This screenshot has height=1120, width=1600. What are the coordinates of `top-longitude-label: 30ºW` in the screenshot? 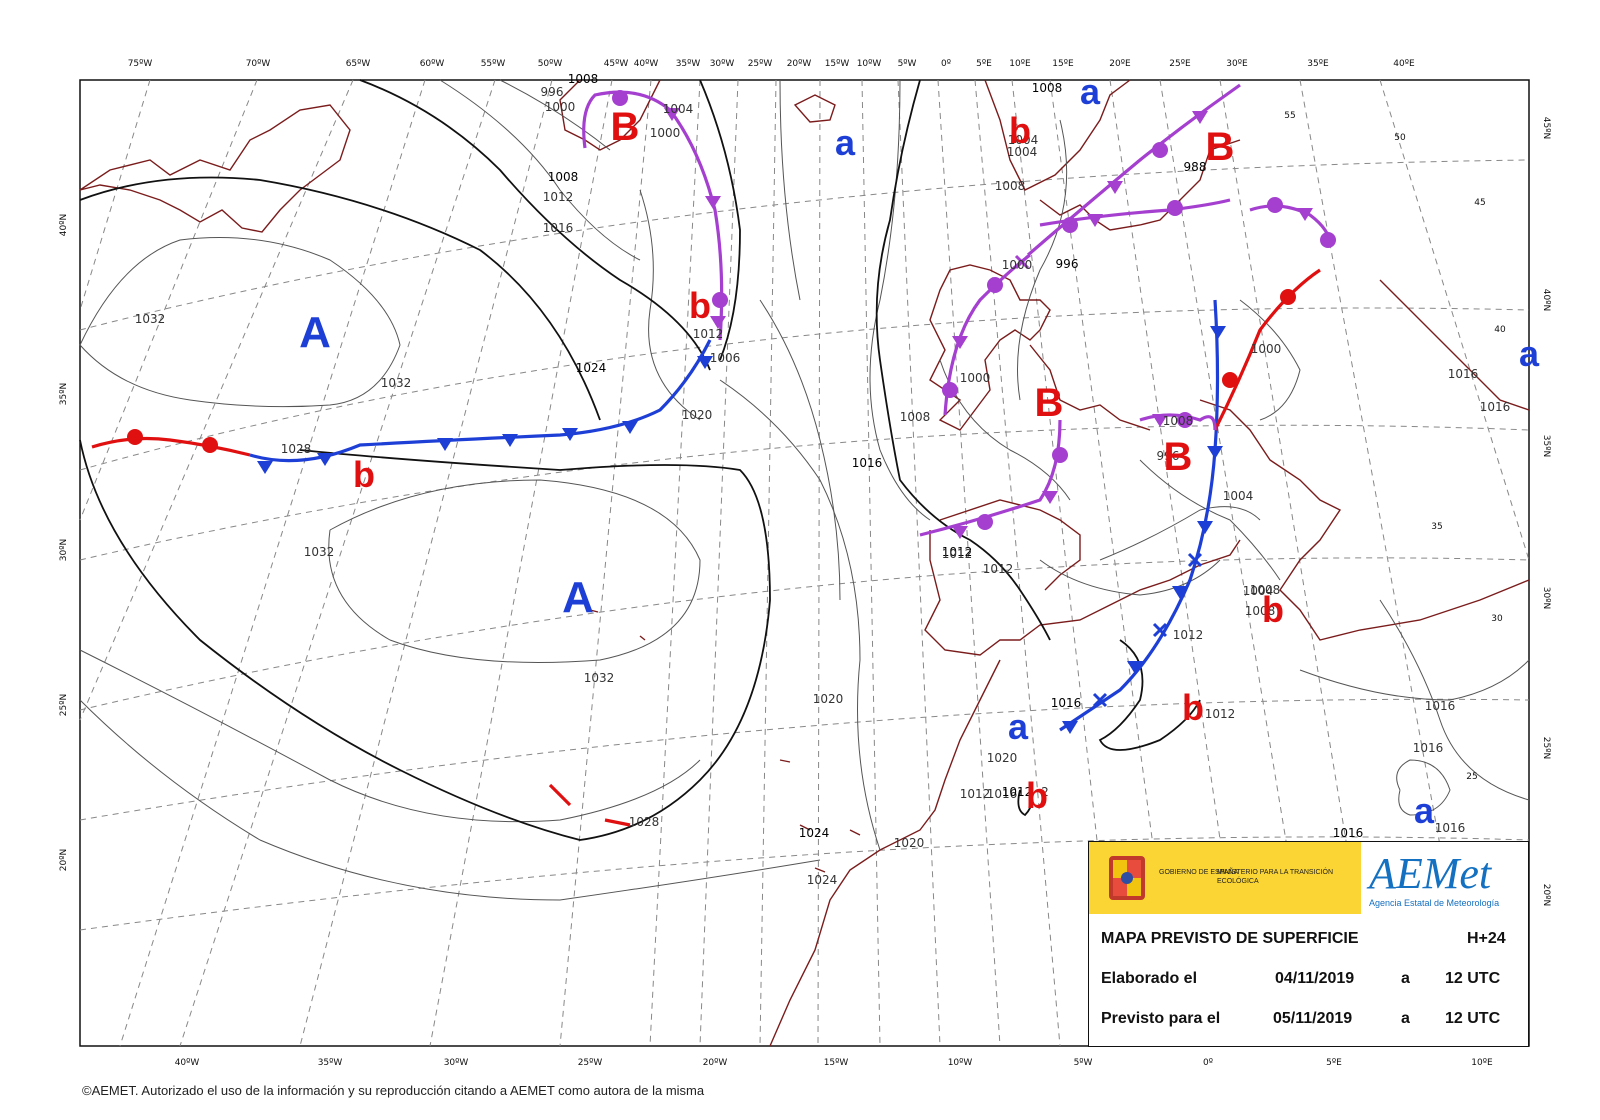 It's located at (722, 64).